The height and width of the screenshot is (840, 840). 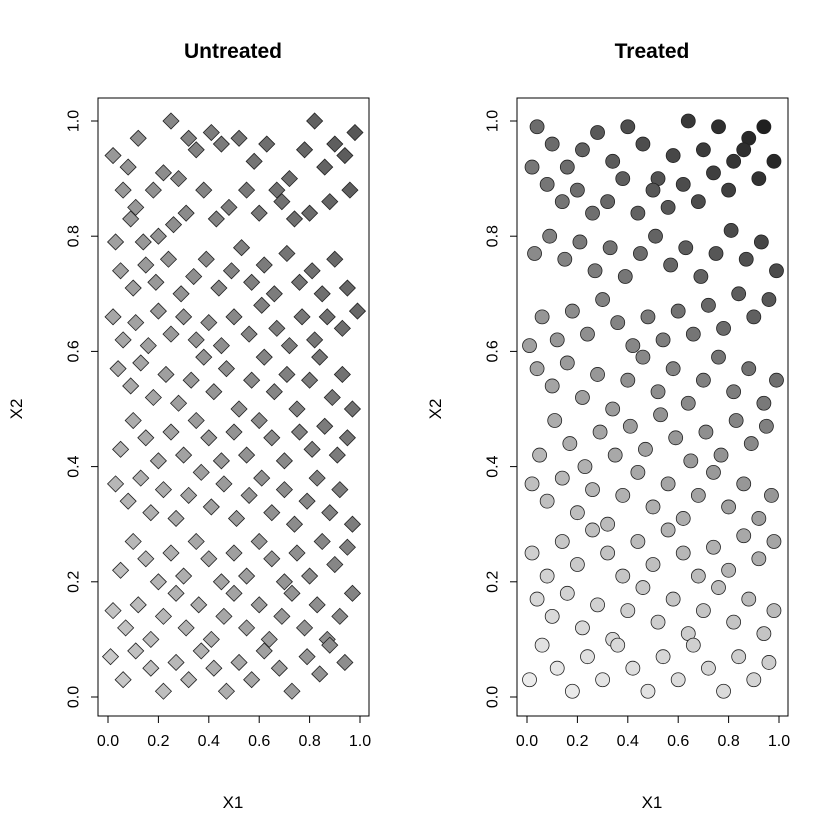 What do you see at coordinates (493, 466) in the screenshot?
I see `y-tick-label: 0.4` at bounding box center [493, 466].